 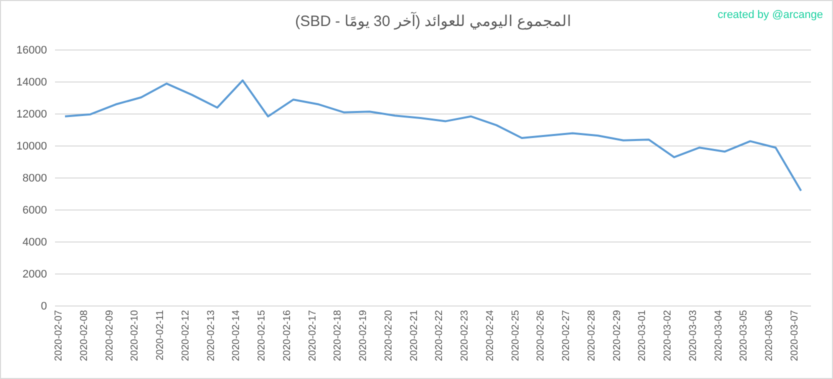 What do you see at coordinates (364, 336) in the screenshot?
I see `x-tick-label: 2020-02-19` at bounding box center [364, 336].